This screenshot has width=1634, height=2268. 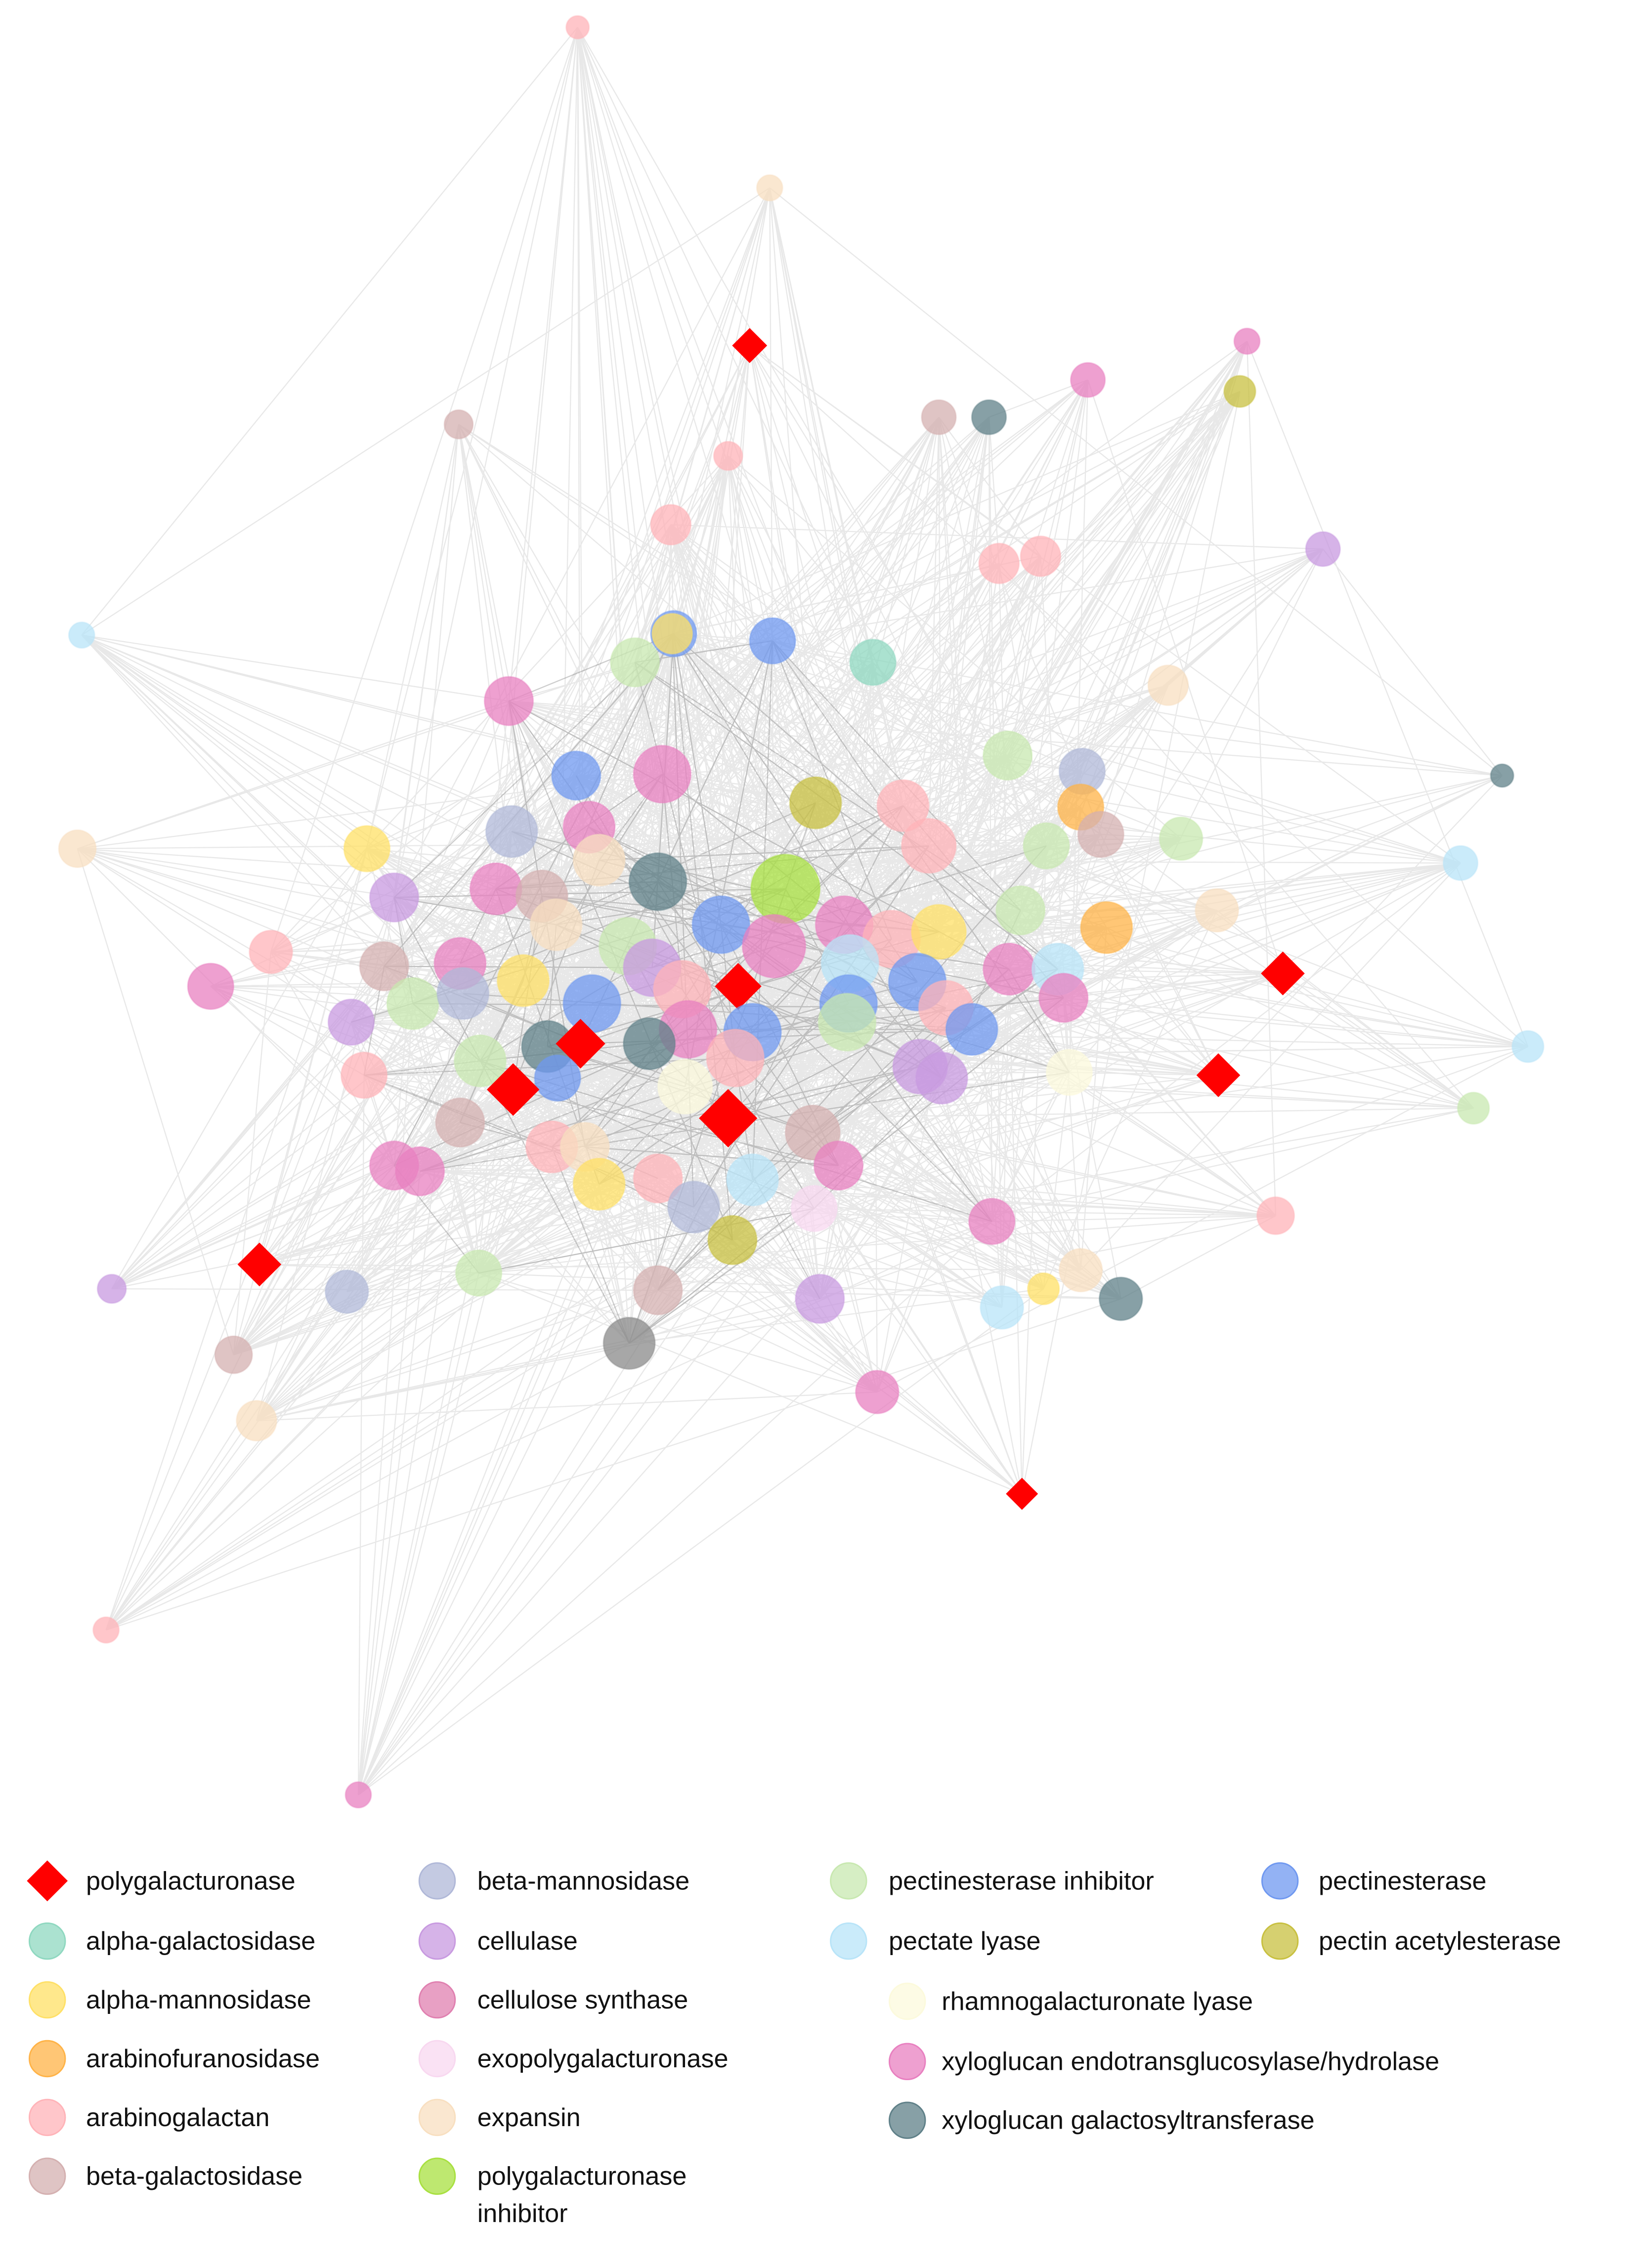 I want to click on legend-label-box: expansin, so click(x=529, y=2118).